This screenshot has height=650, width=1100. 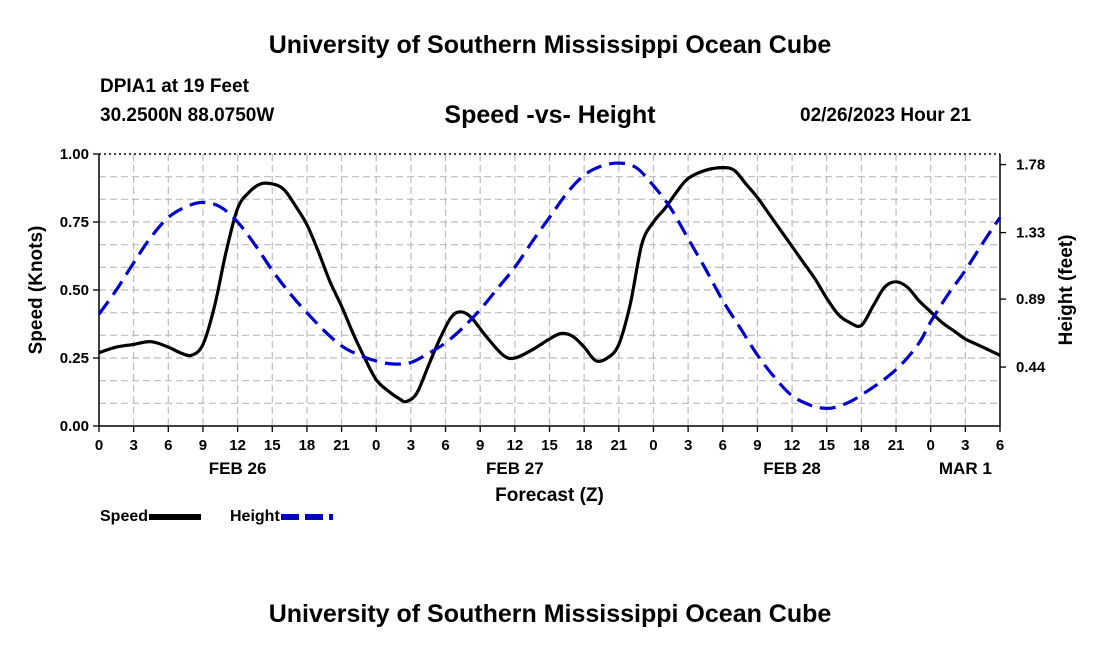 I want to click on station-label: DPIA1 at 19 Feet, so click(x=174, y=86).